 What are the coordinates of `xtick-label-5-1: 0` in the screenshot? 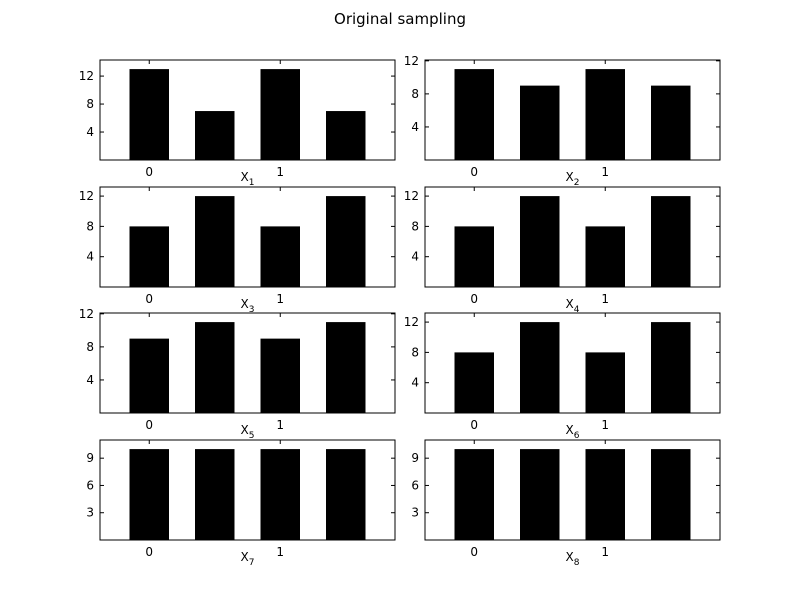 It's located at (149, 425).